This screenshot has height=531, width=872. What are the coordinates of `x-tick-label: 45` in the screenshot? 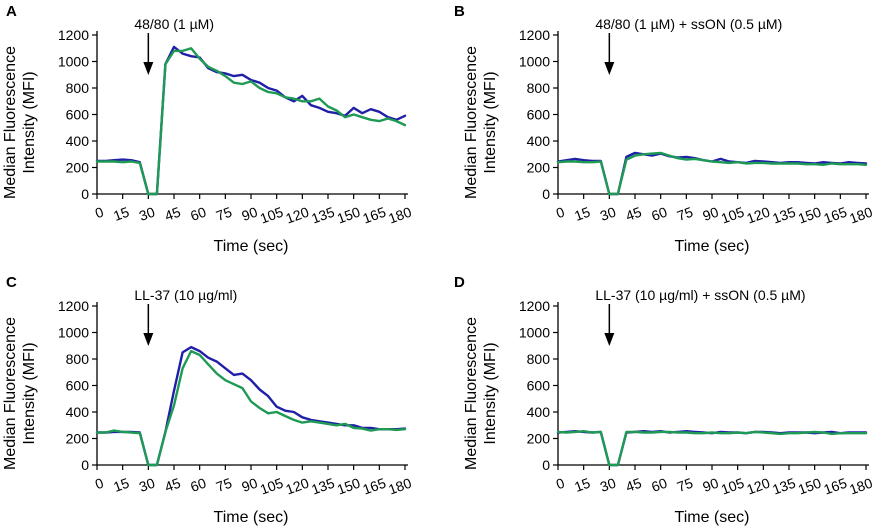 It's located at (633, 213).